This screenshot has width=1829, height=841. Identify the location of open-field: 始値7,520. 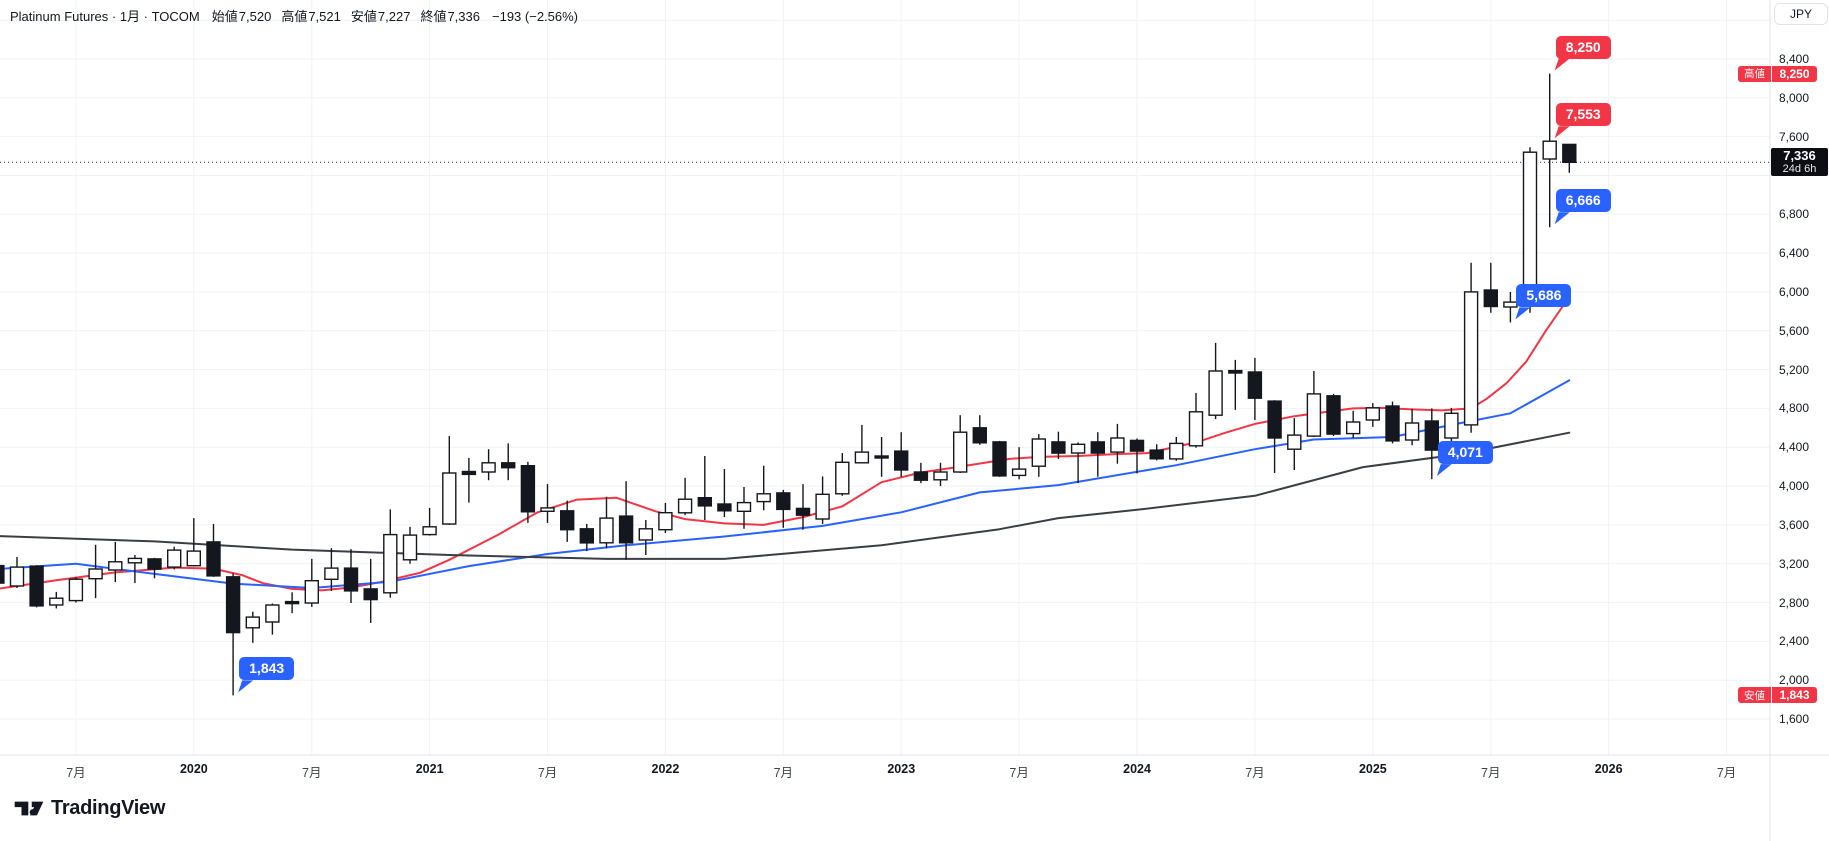
(241, 16).